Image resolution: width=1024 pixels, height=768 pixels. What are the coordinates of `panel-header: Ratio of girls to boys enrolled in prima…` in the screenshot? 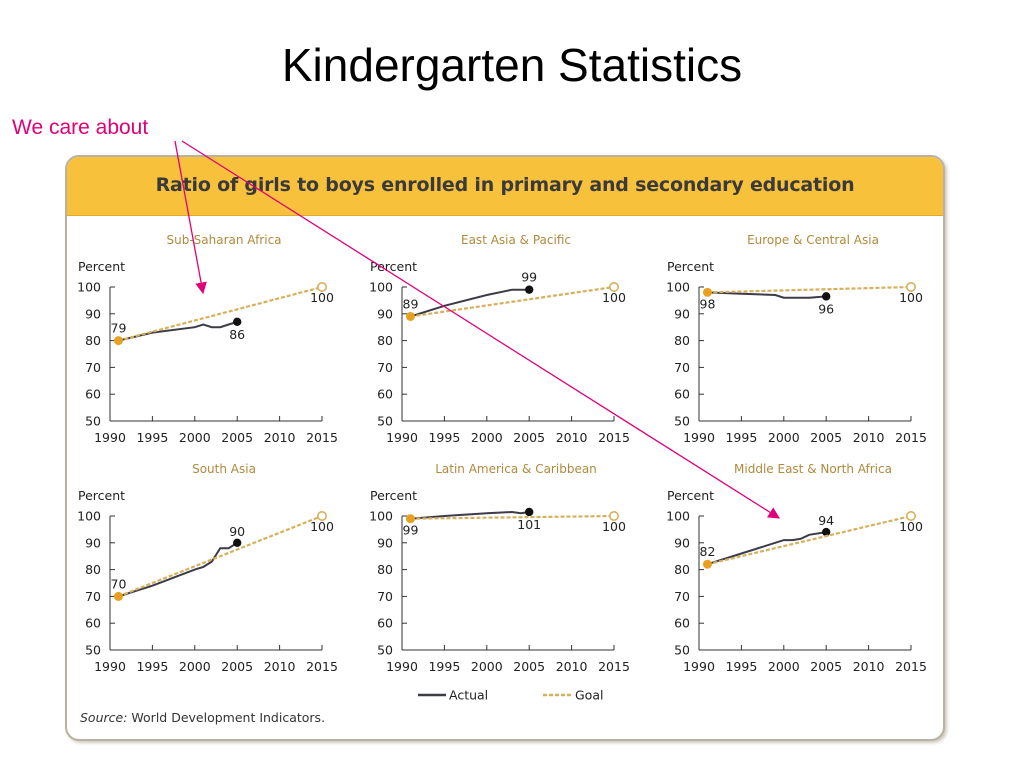 It's located at (505, 186).